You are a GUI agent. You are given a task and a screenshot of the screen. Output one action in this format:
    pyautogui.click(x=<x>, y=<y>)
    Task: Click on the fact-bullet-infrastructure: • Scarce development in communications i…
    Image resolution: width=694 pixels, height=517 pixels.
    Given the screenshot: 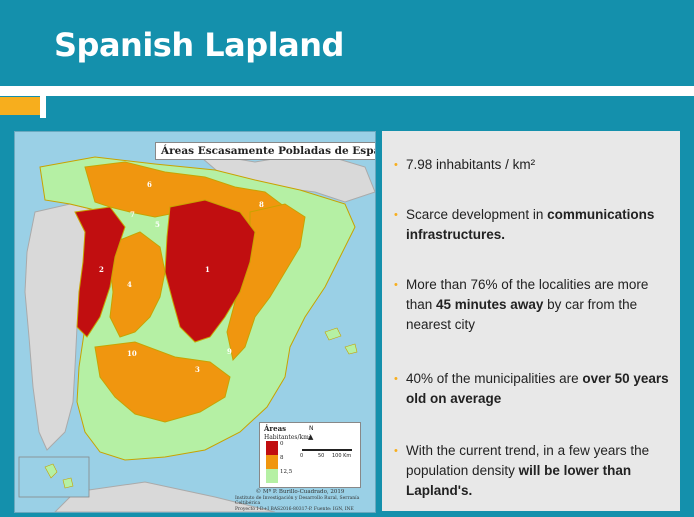 What is the action you would take?
    pyautogui.click(x=533, y=225)
    